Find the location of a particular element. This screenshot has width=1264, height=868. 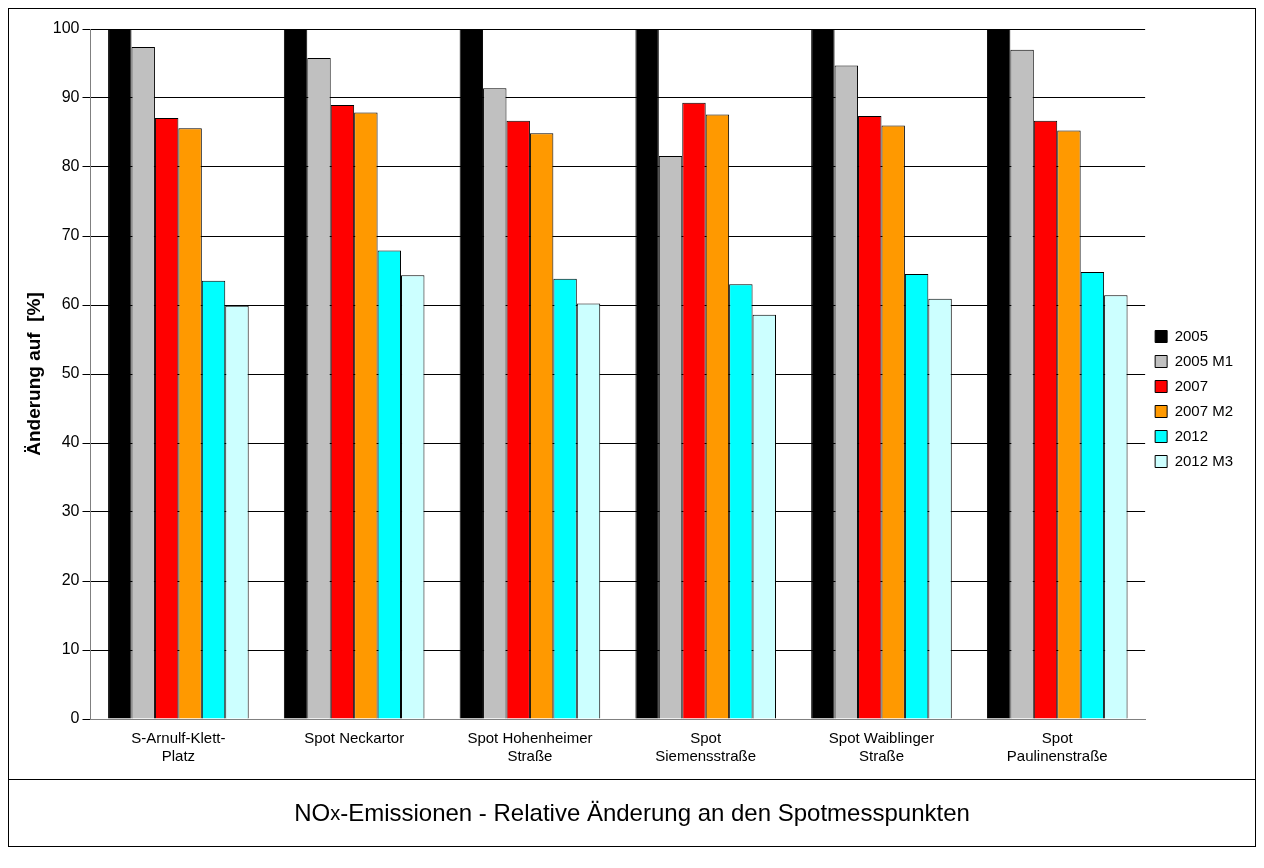

legend-label: 2012 M3 is located at coordinates (1203, 460).